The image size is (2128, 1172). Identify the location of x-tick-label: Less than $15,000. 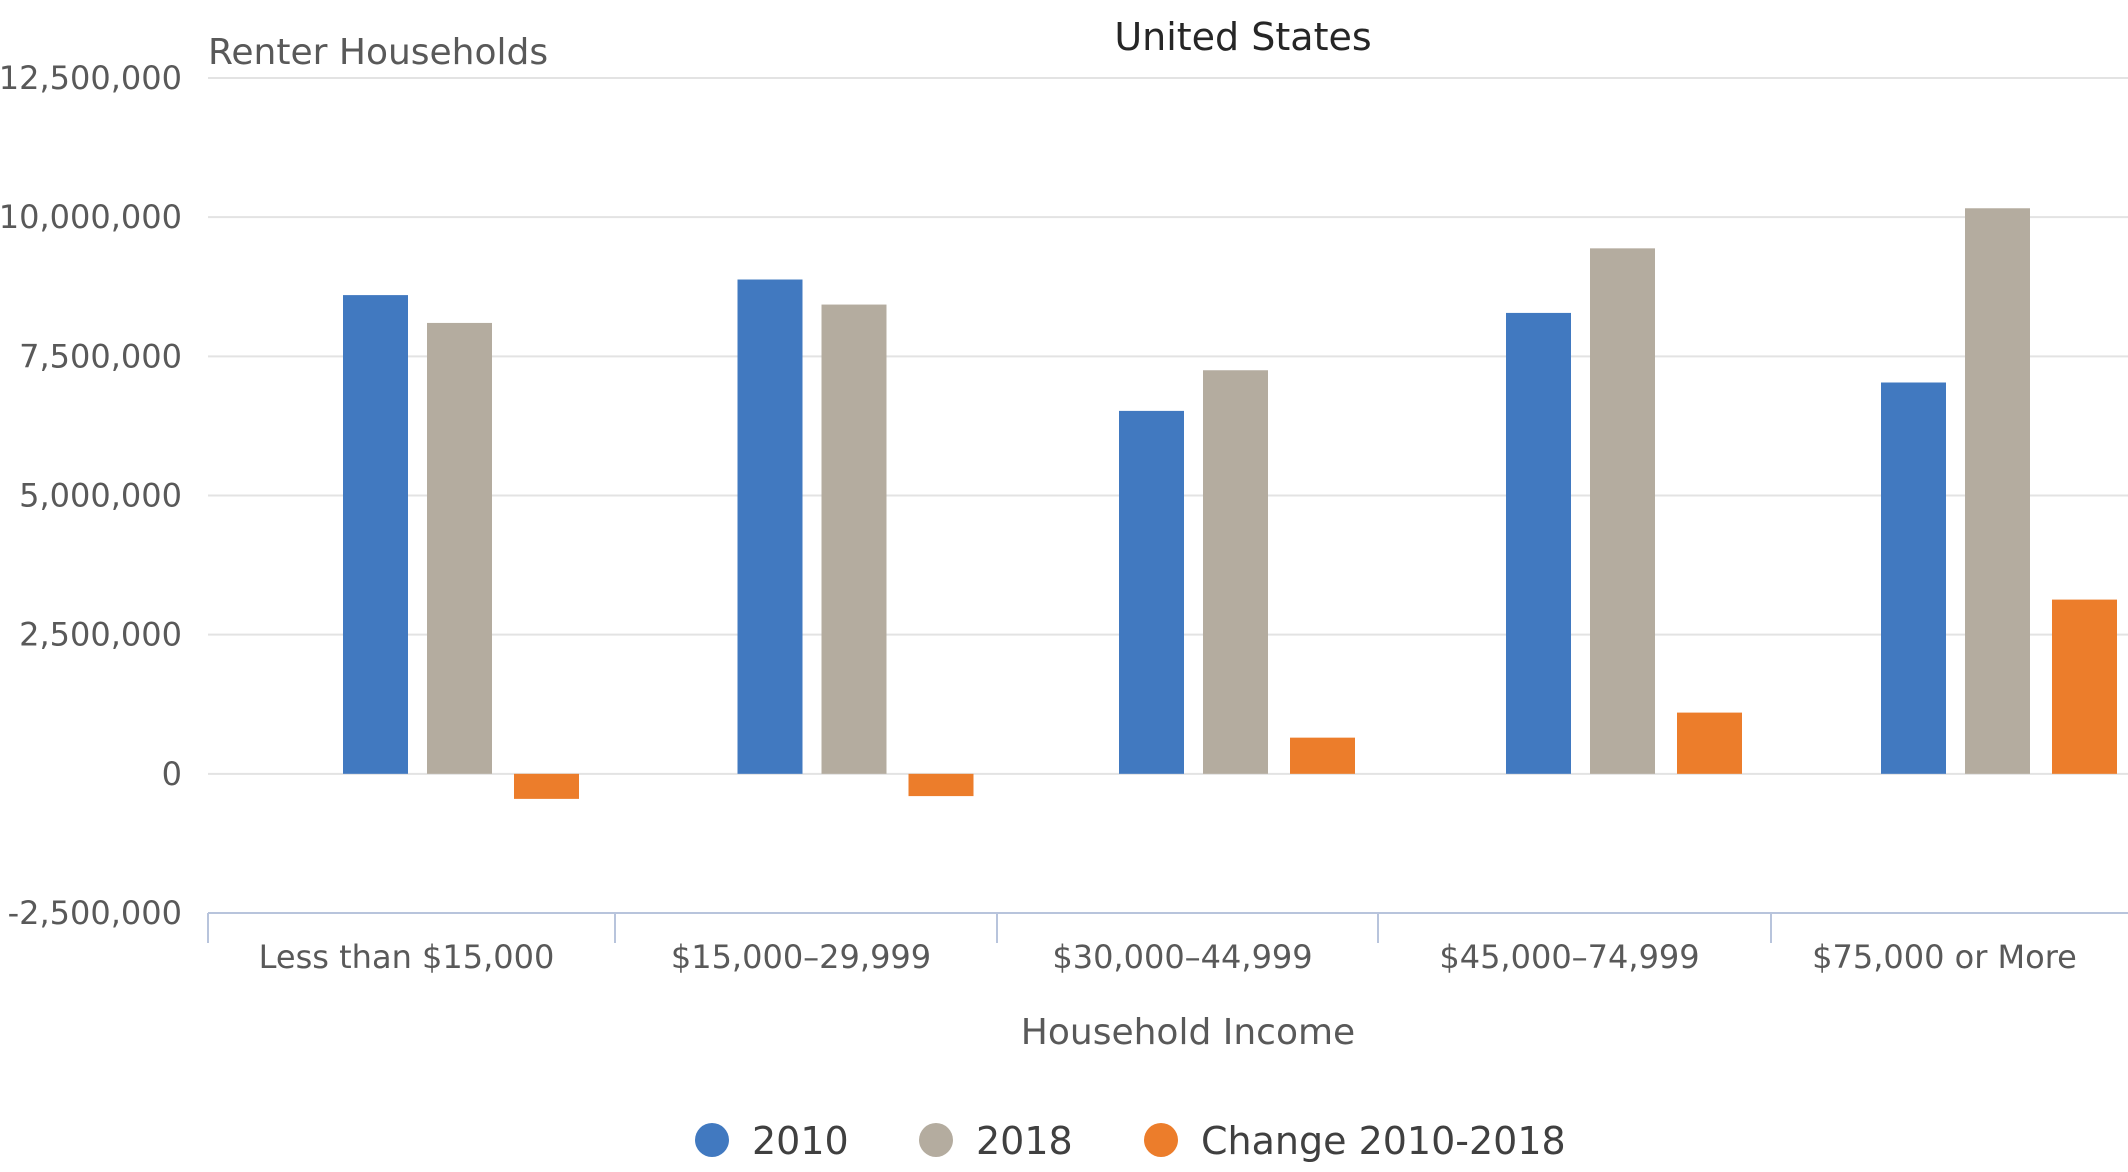
(407, 957).